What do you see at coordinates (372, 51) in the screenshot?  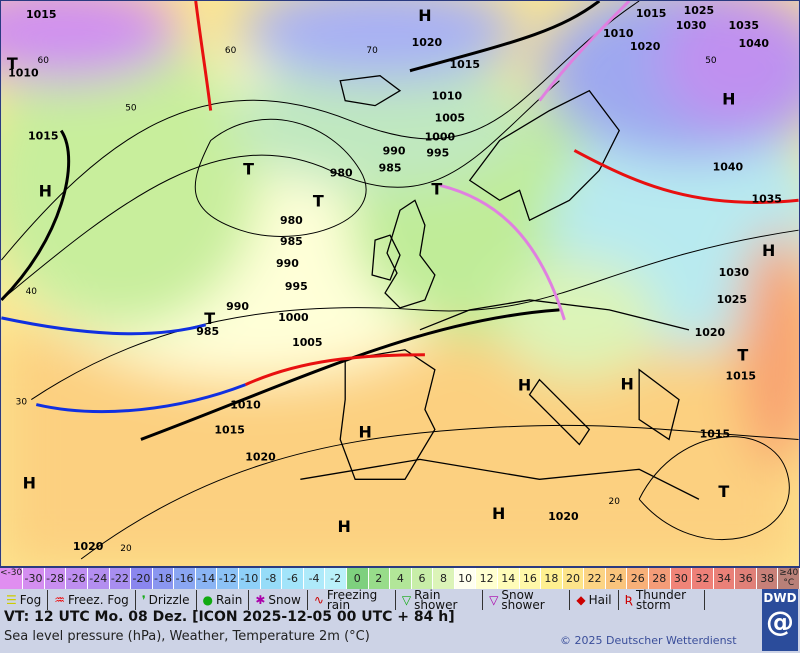 I see `temperature-label: 70` at bounding box center [372, 51].